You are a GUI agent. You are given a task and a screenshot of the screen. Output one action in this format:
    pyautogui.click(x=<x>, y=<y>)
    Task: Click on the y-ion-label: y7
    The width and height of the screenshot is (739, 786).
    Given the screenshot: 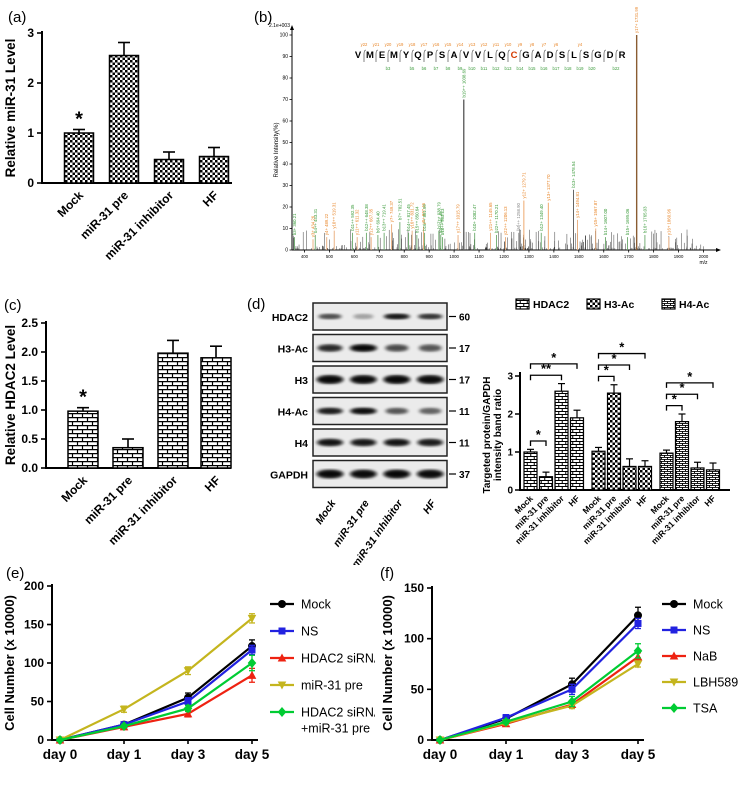 What is the action you would take?
    pyautogui.click(x=544, y=44)
    